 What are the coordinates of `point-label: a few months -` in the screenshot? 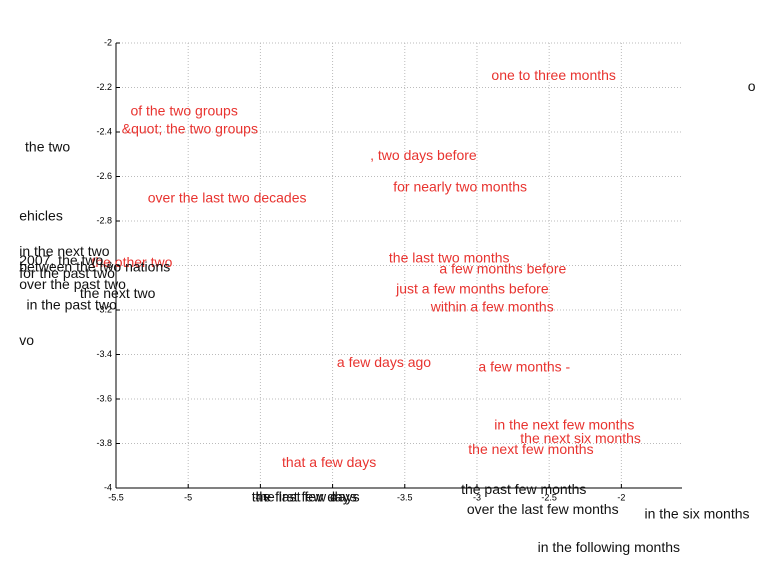 It's located at (524, 367).